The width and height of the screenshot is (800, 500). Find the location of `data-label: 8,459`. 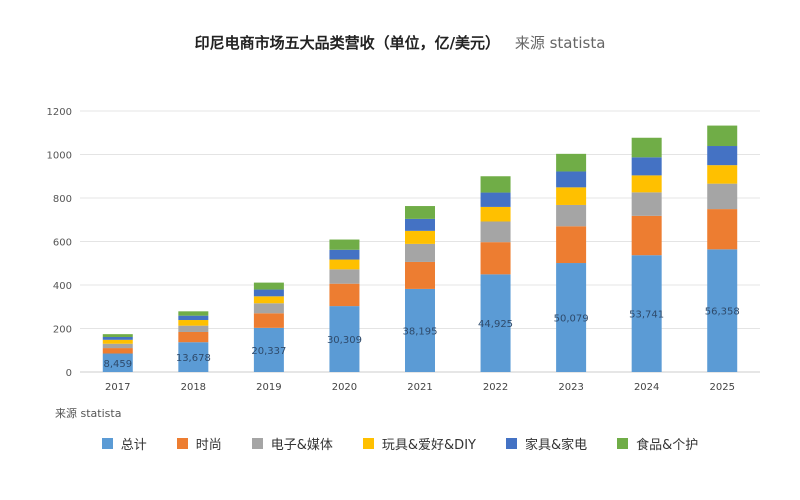

data-label: 8,459 is located at coordinates (117, 364).